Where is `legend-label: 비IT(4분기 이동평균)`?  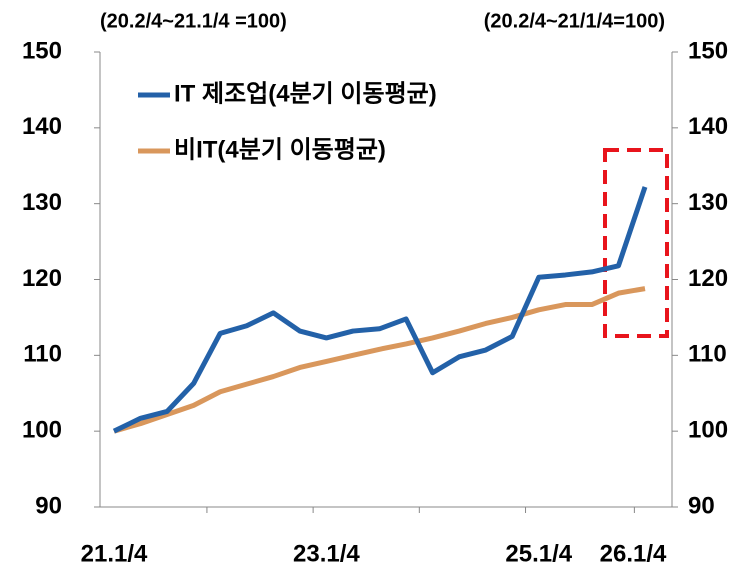
legend-label: 비IT(4분기 이동평균) is located at coordinates (280, 149).